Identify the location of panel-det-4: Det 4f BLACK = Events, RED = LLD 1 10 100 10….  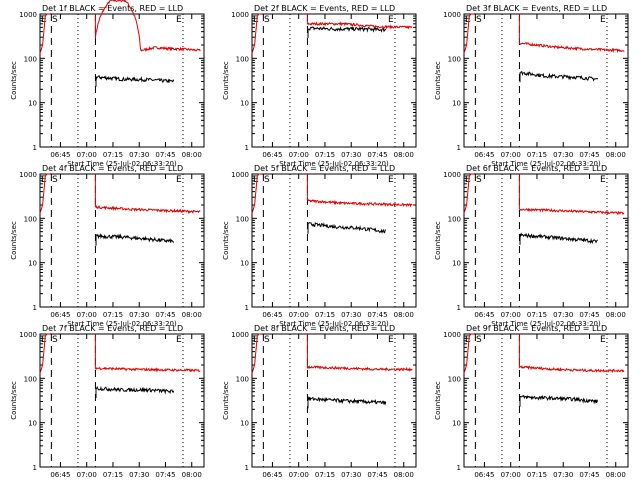
(107, 246).